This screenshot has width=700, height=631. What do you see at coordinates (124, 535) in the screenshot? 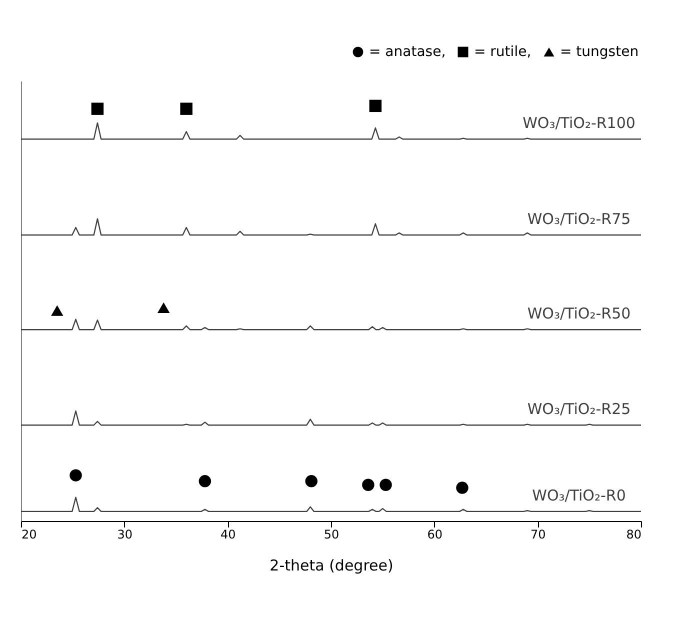
I see `x-tick-label: 30` at bounding box center [124, 535].